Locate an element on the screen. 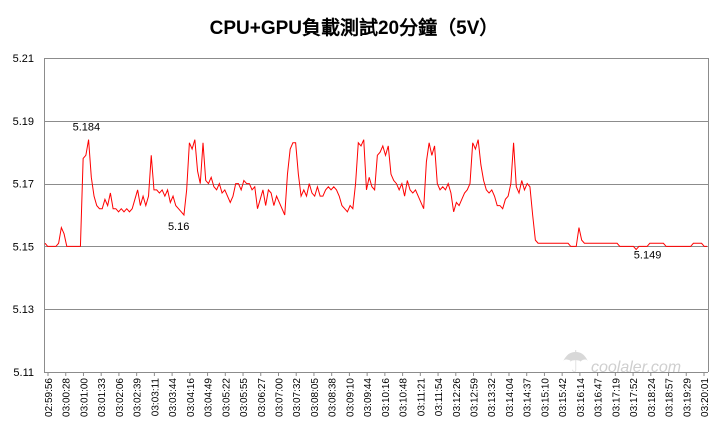 The width and height of the screenshot is (720, 441). x-tick-label: 03:05:55 is located at coordinates (244, 397).